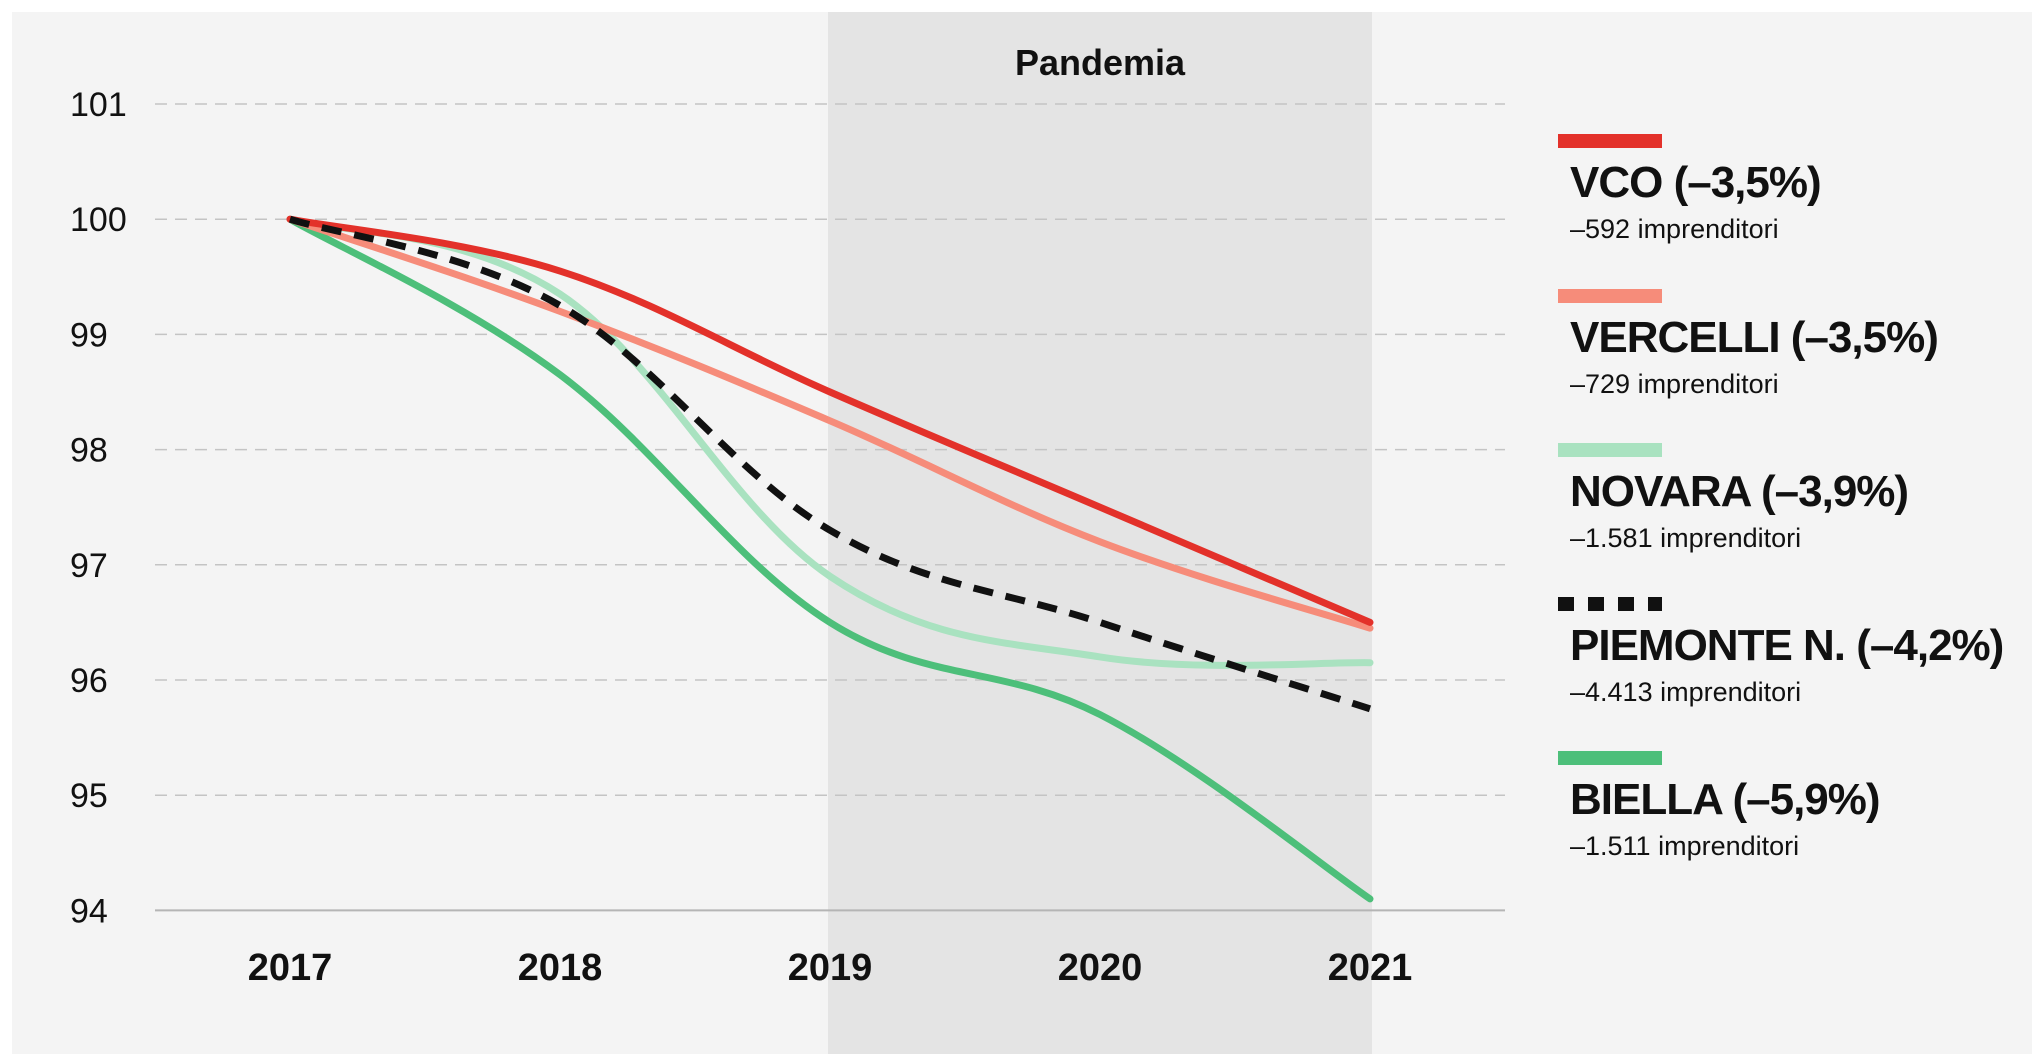 The width and height of the screenshot is (2042, 1054). What do you see at coordinates (1674, 384) in the screenshot?
I see `legend-detail: –729 imprenditori` at bounding box center [1674, 384].